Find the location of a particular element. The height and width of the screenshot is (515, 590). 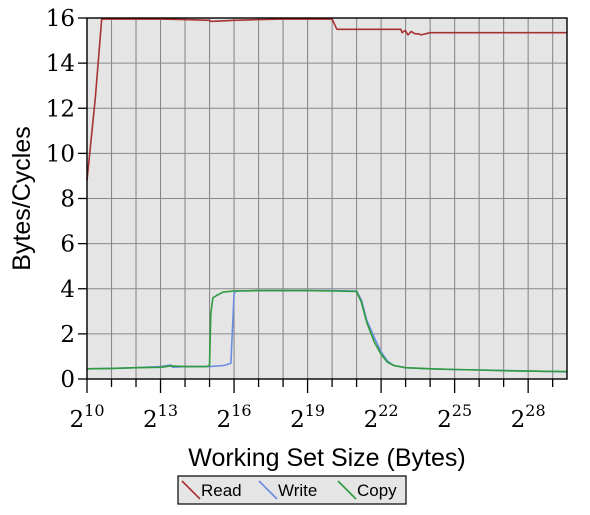

y-tick-label: 12 is located at coordinates (60, 109).